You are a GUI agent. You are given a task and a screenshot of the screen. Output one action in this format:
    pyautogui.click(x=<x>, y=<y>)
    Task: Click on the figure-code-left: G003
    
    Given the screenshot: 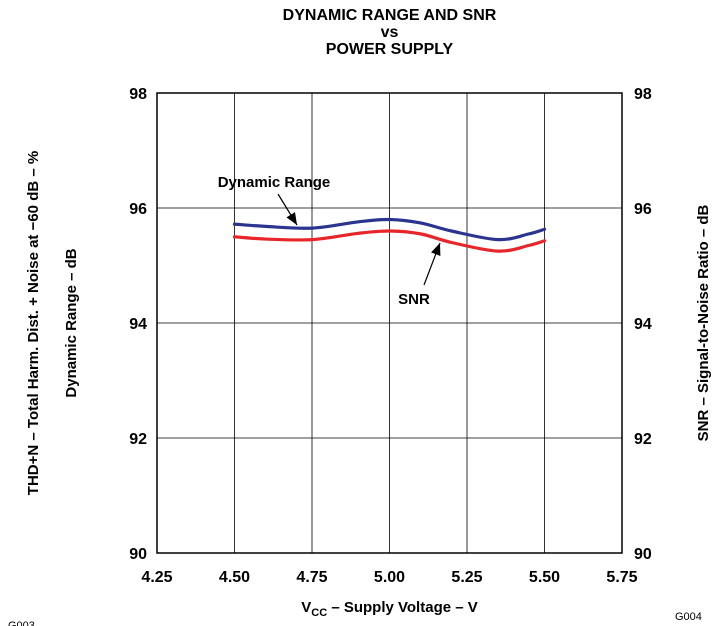 What is the action you would take?
    pyautogui.click(x=21, y=623)
    